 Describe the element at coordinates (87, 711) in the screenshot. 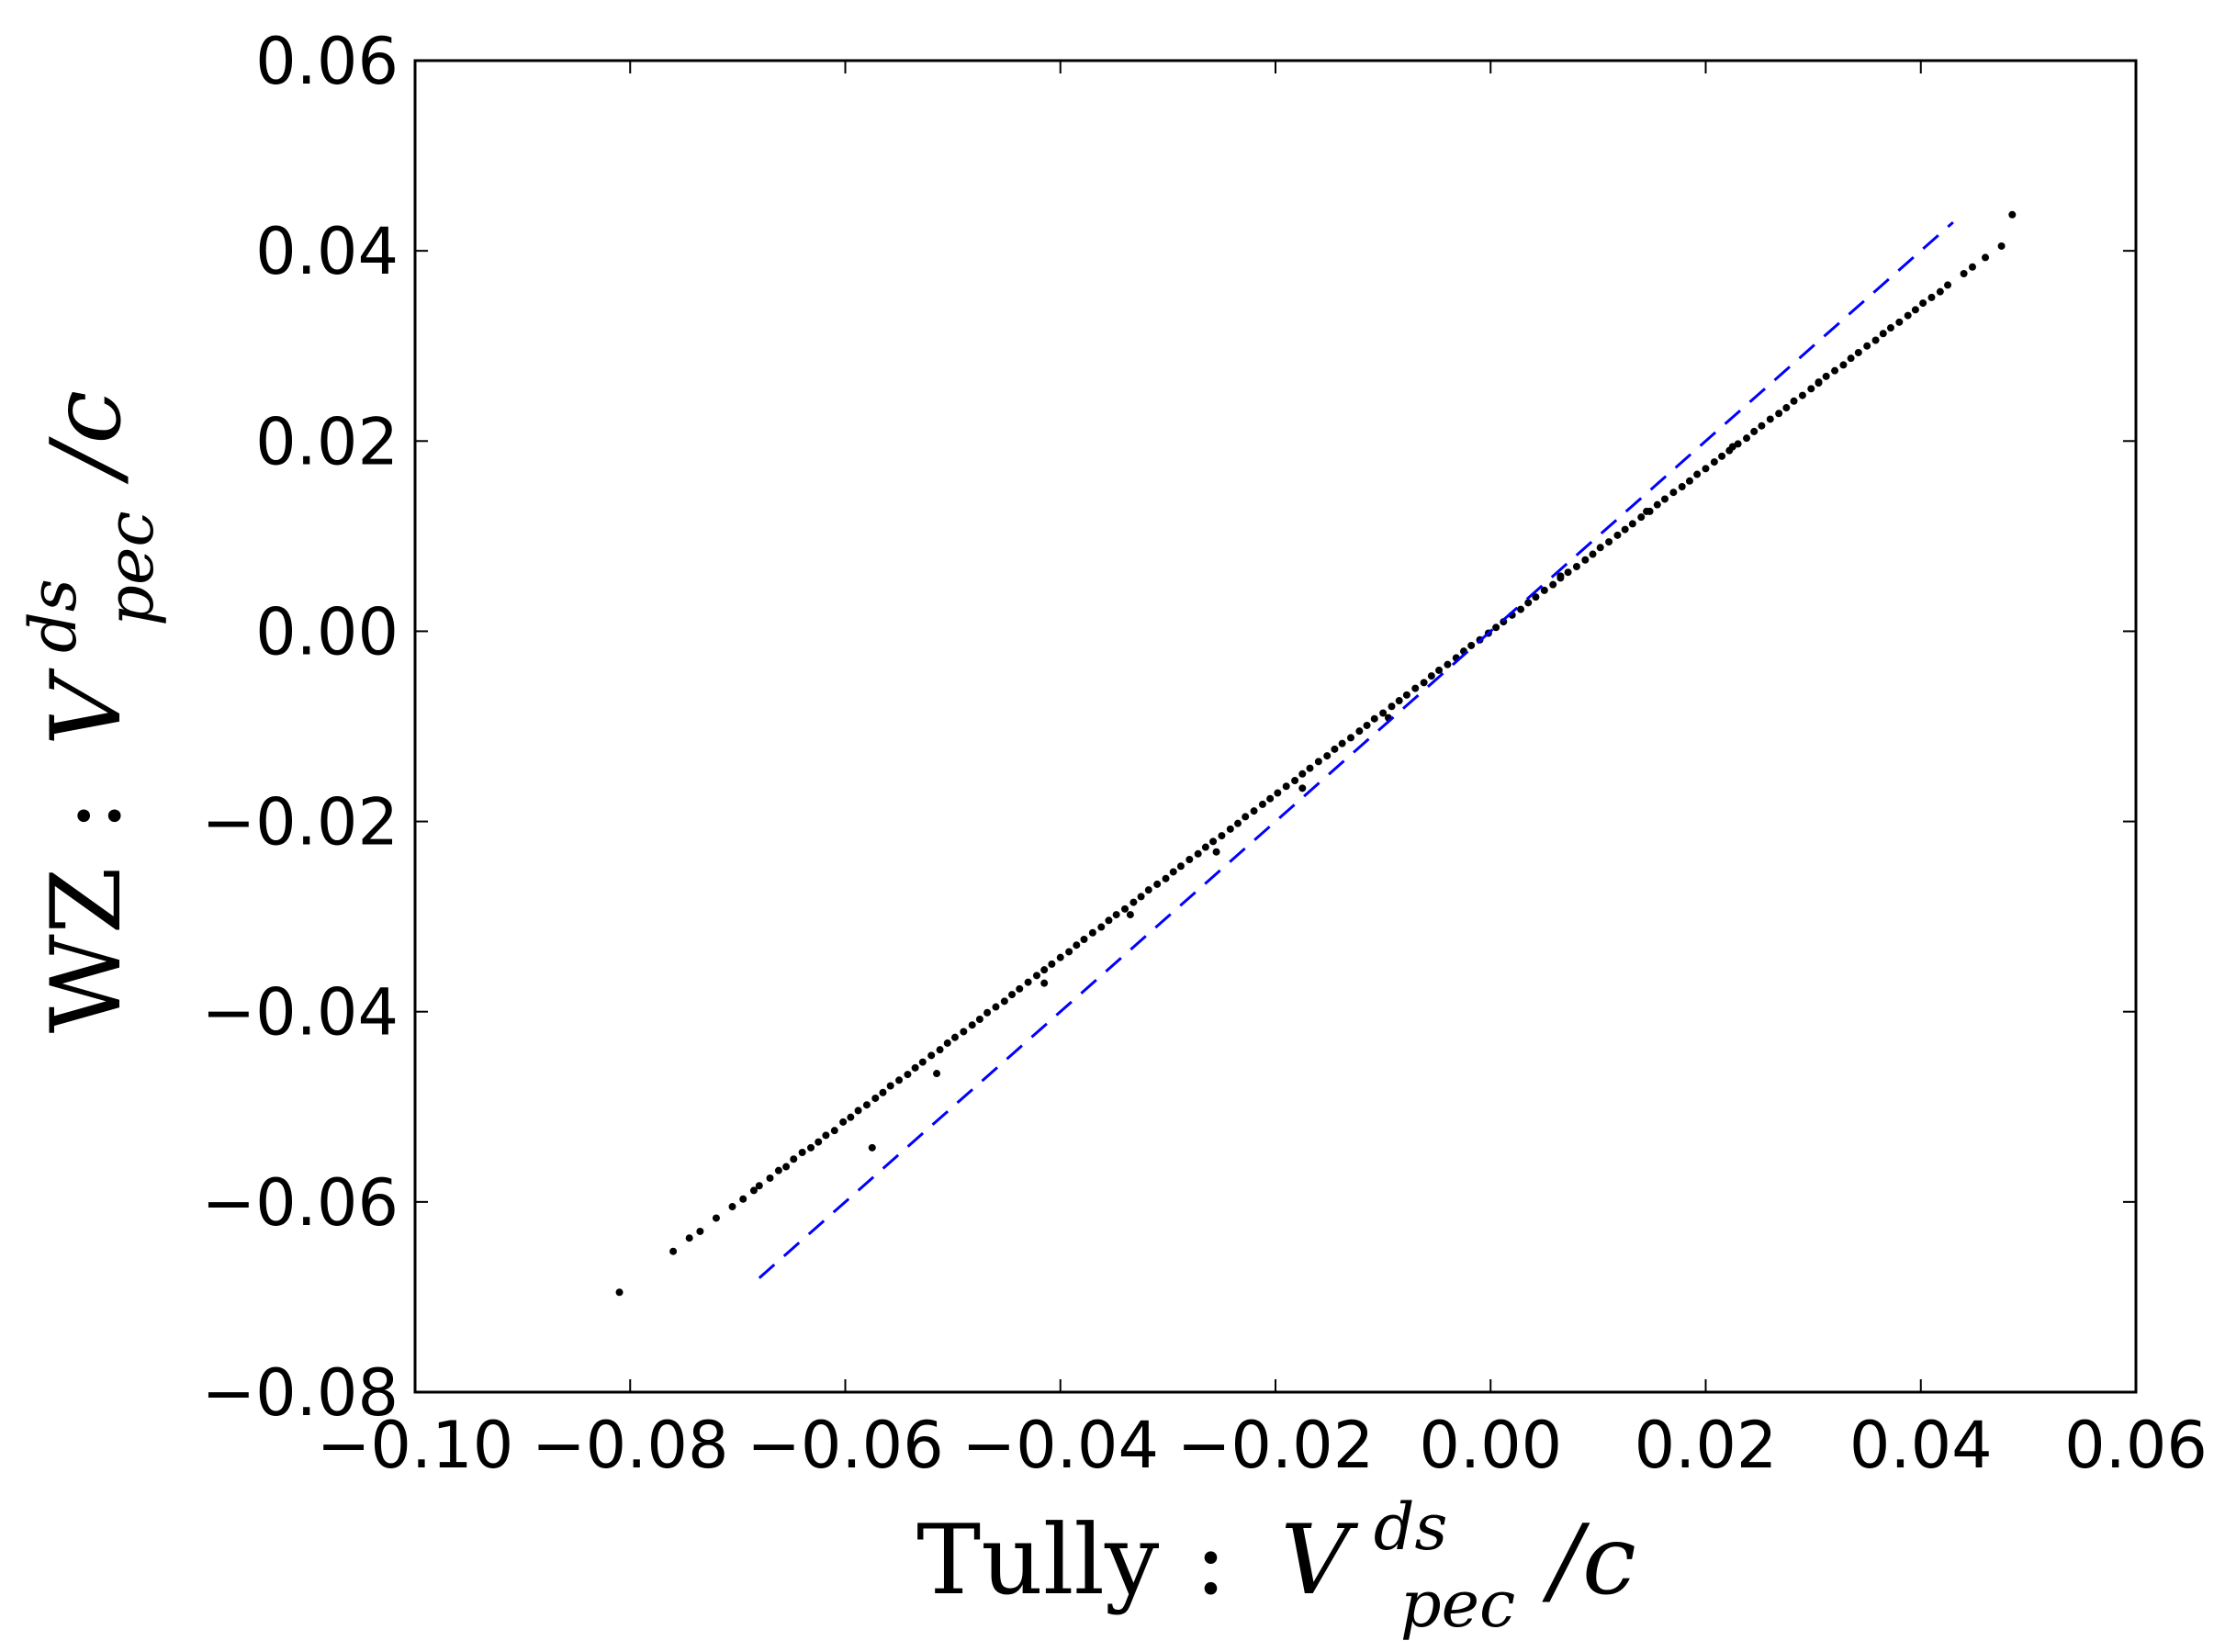

I see `y-axis-label: WZ : V ds pec /c` at that location.